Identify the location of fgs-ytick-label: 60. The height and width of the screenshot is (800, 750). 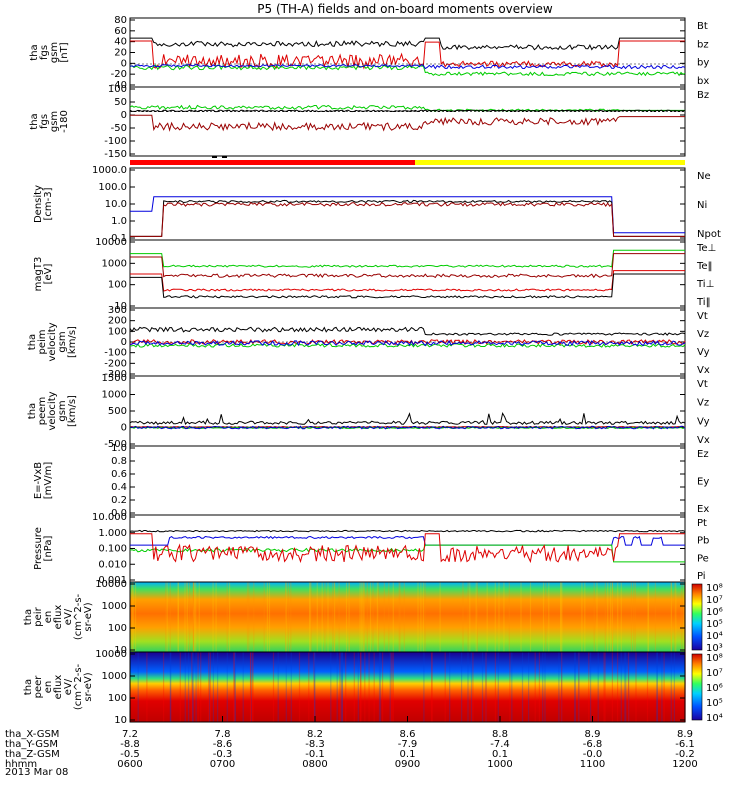
(120, 31).